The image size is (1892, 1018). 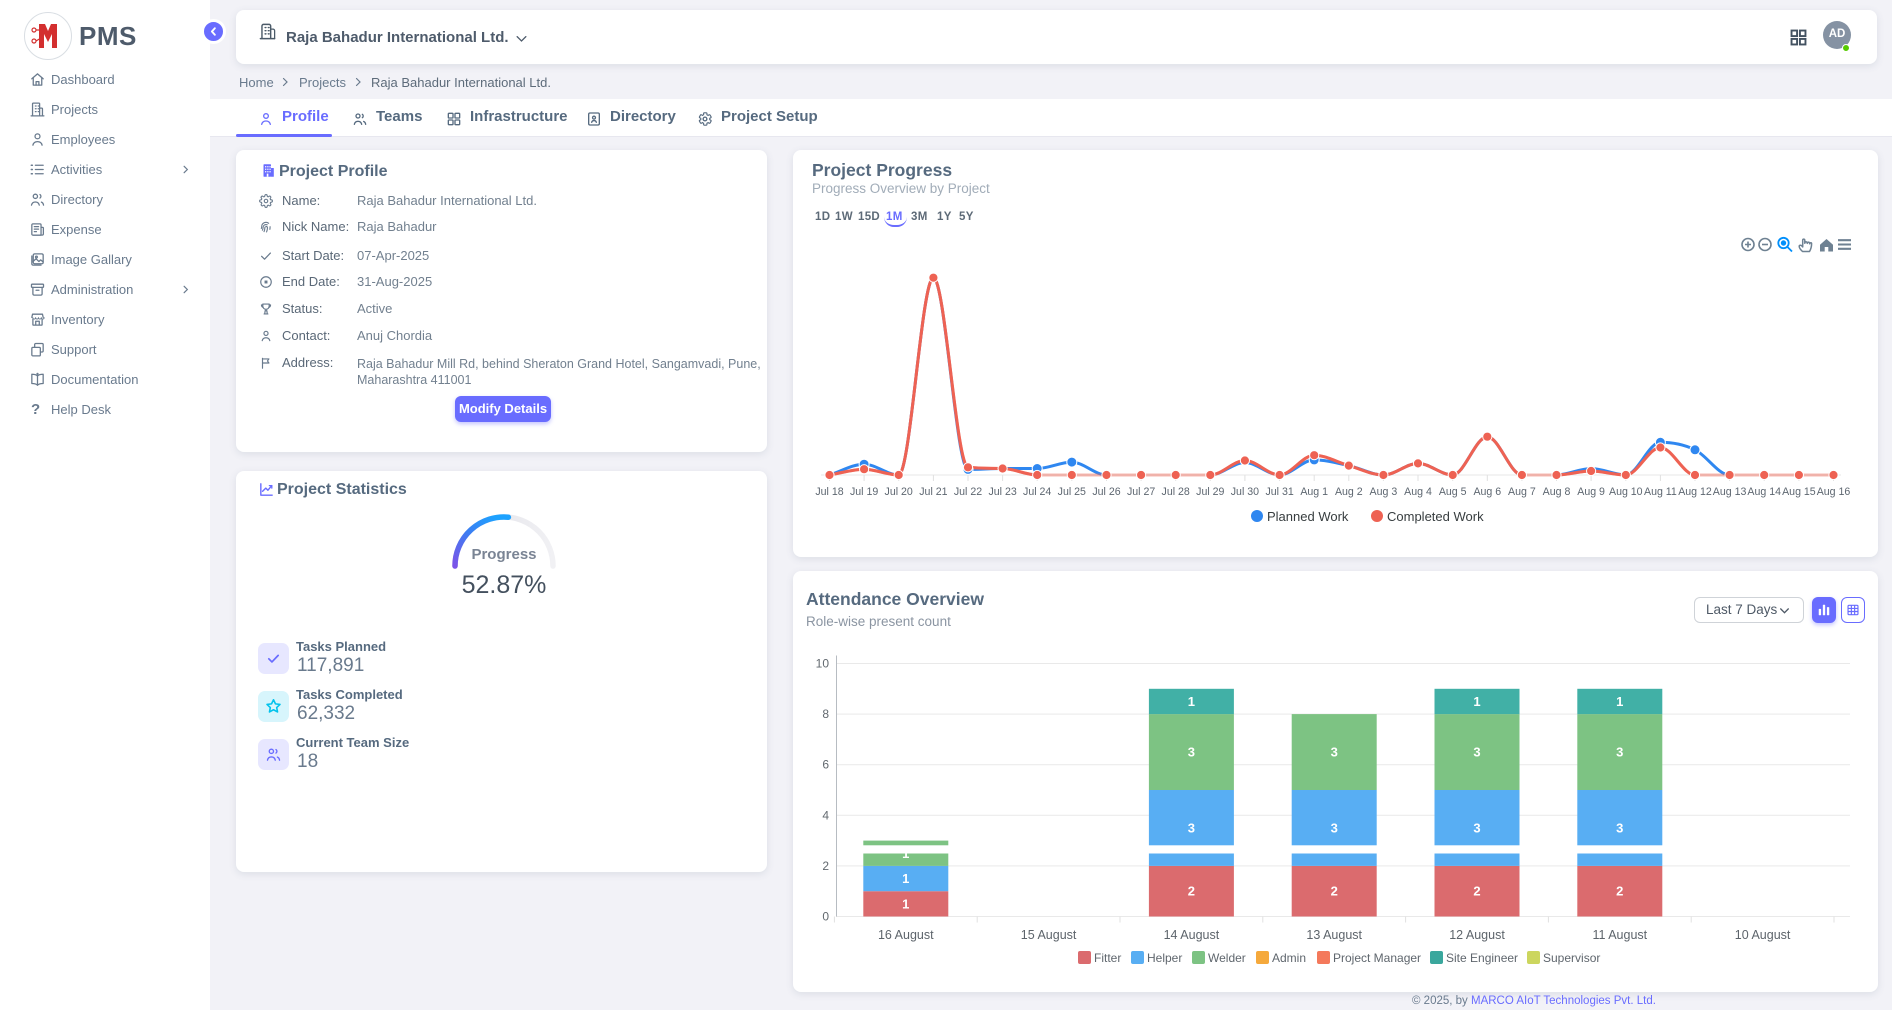 I want to click on svg-text: 6, so click(x=825, y=765).